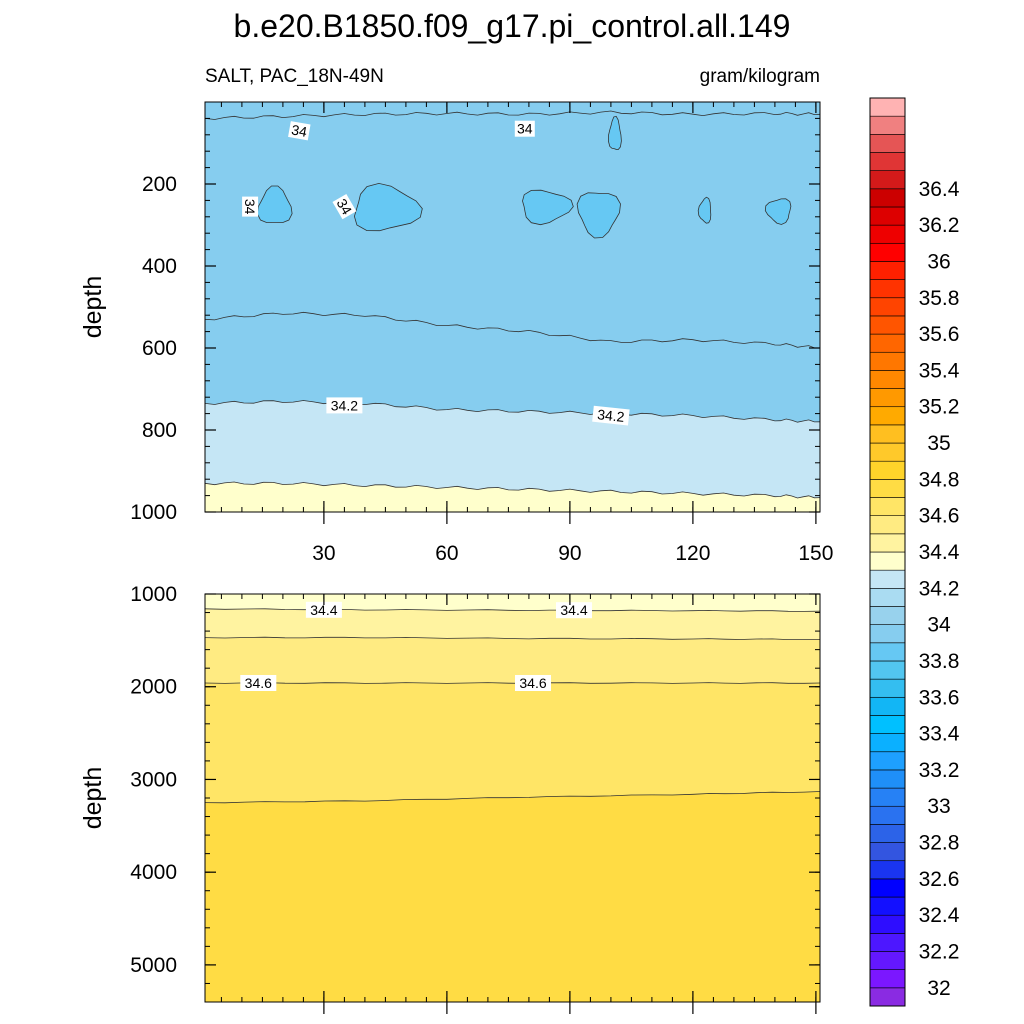 This screenshot has height=1024, width=1024. What do you see at coordinates (939, 770) in the screenshot?
I see `colorbar-tick-label: 33.2` at bounding box center [939, 770].